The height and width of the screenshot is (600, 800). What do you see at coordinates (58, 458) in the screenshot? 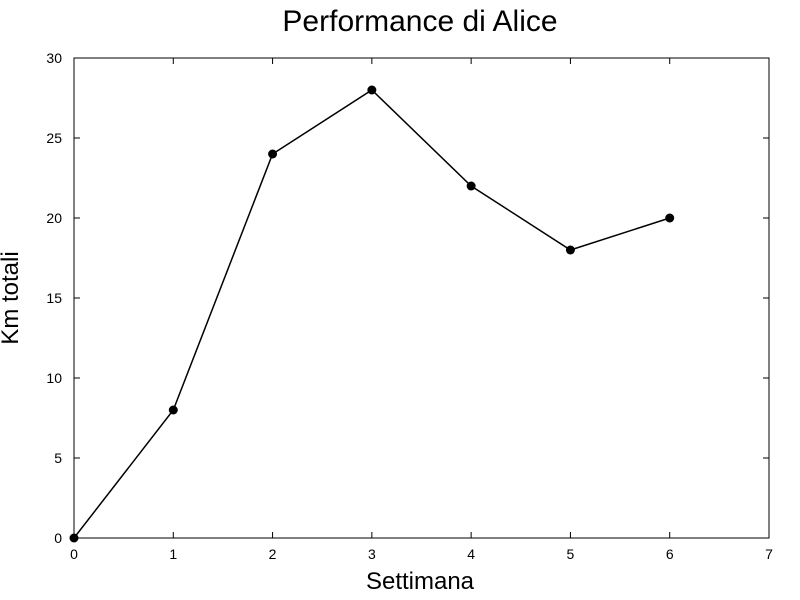
I see `y-tick-label: 5` at bounding box center [58, 458].